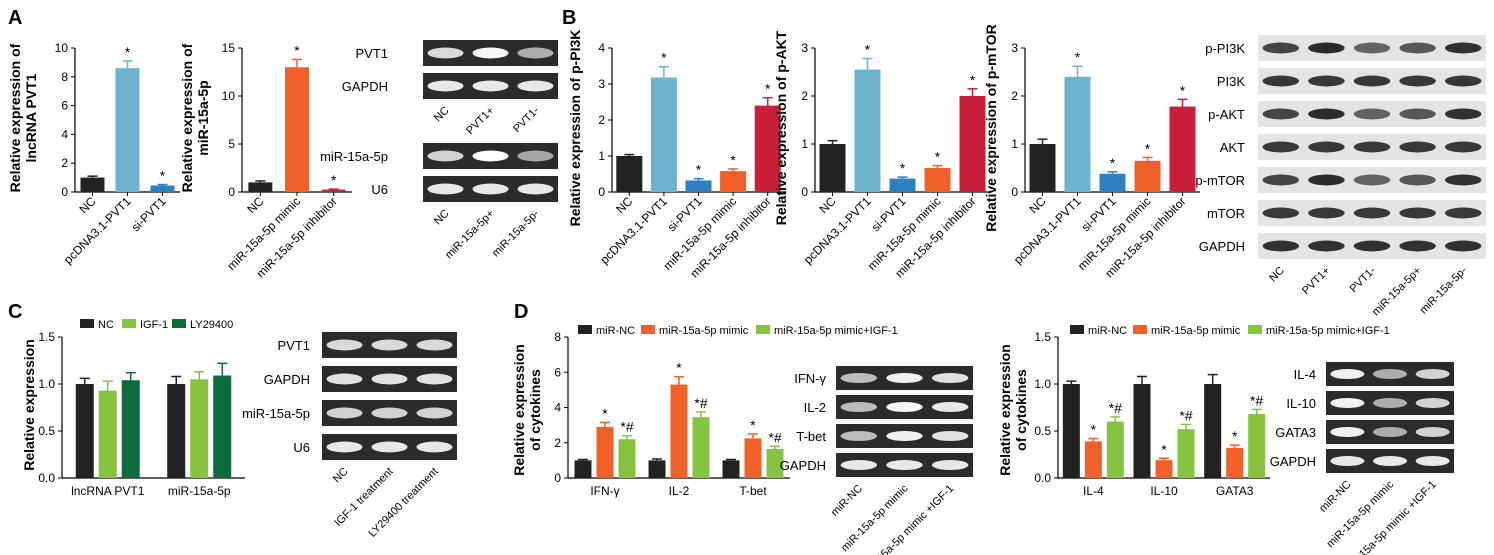  What do you see at coordinates (601, 156) in the screenshot?
I see `y-tick-label: 1` at bounding box center [601, 156].